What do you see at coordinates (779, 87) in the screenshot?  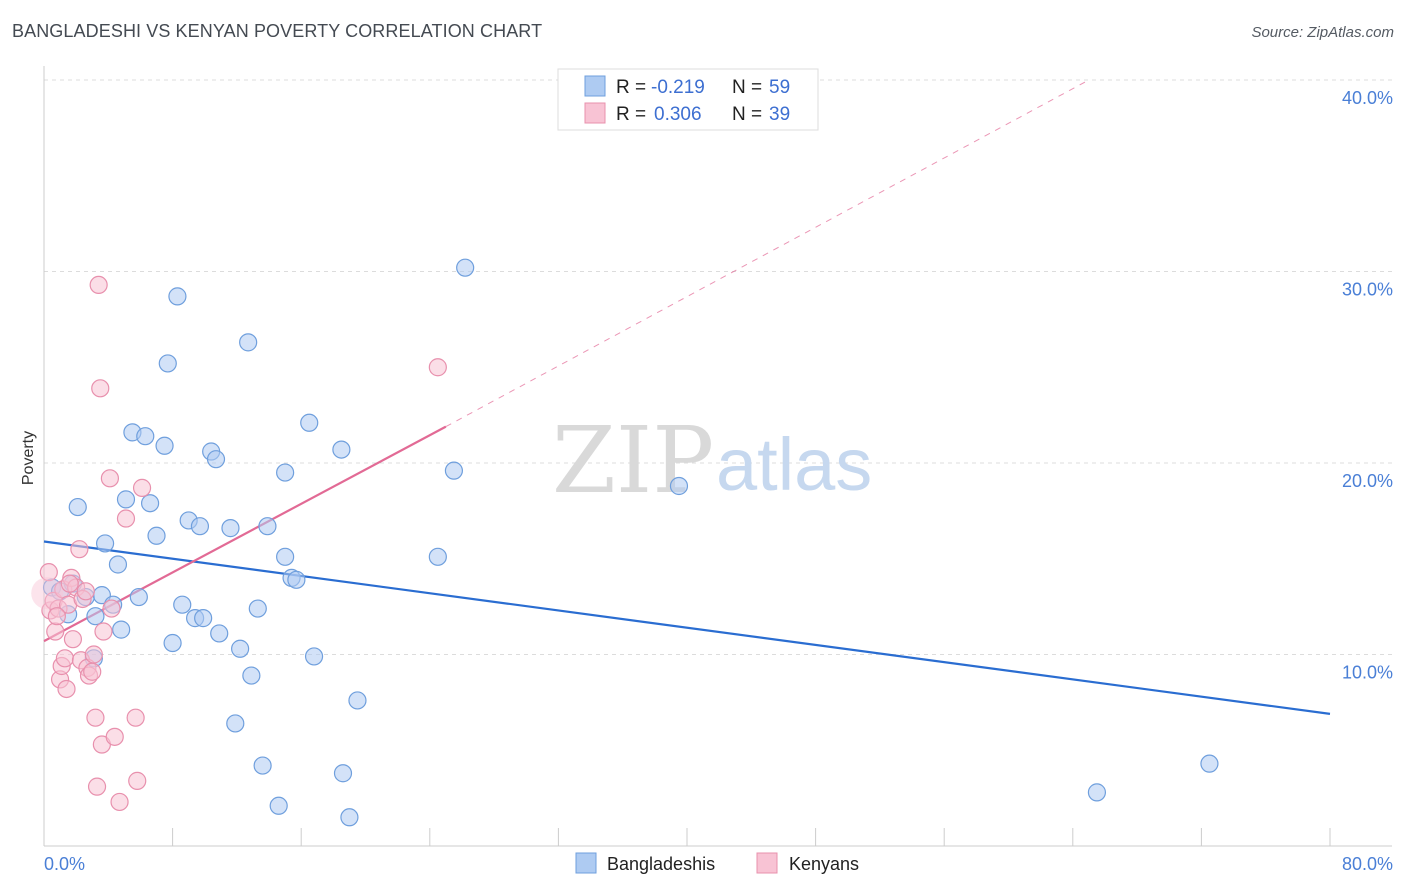 I see `legend-n-value-1: 59` at bounding box center [779, 87].